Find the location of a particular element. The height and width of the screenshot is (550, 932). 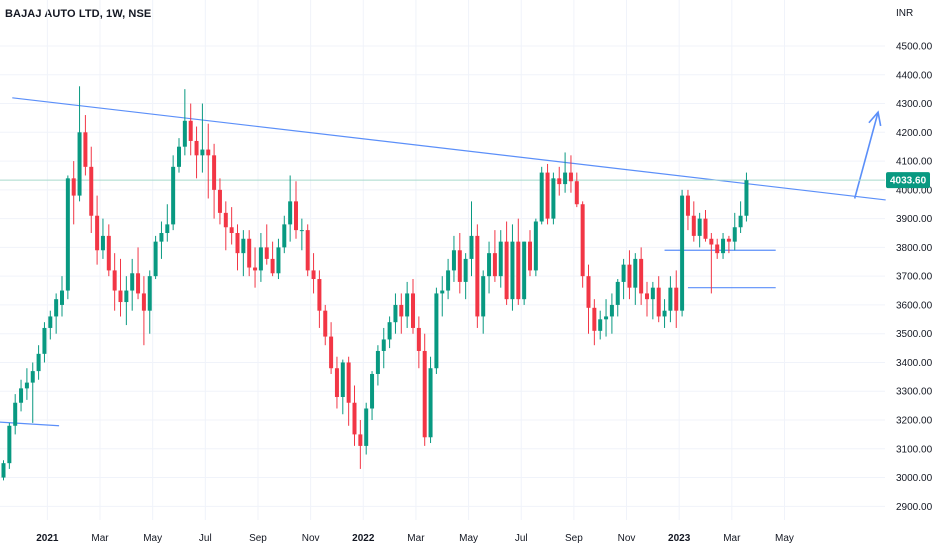

price-tick-label: 3200.00 is located at coordinates (914, 421).